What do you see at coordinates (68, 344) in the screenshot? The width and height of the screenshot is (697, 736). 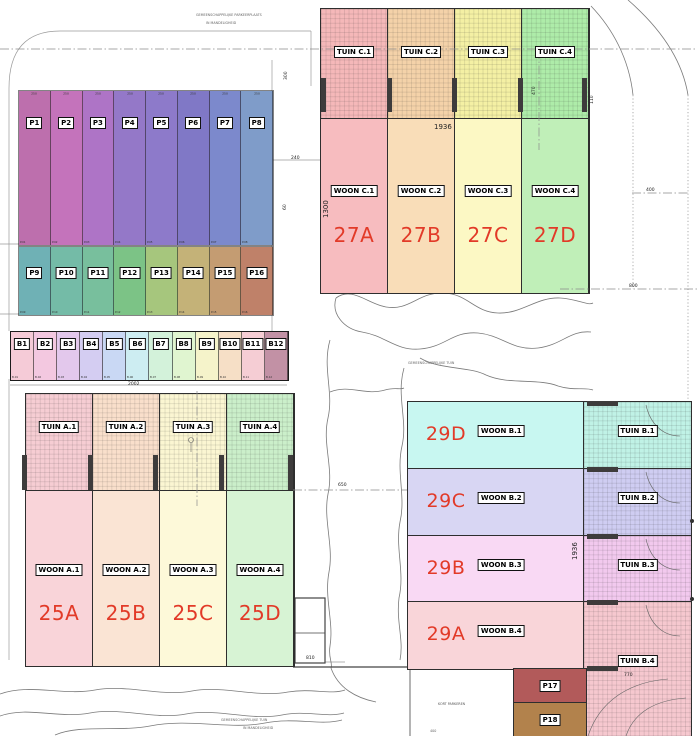 I see `storage-label: B3` at bounding box center [68, 344].